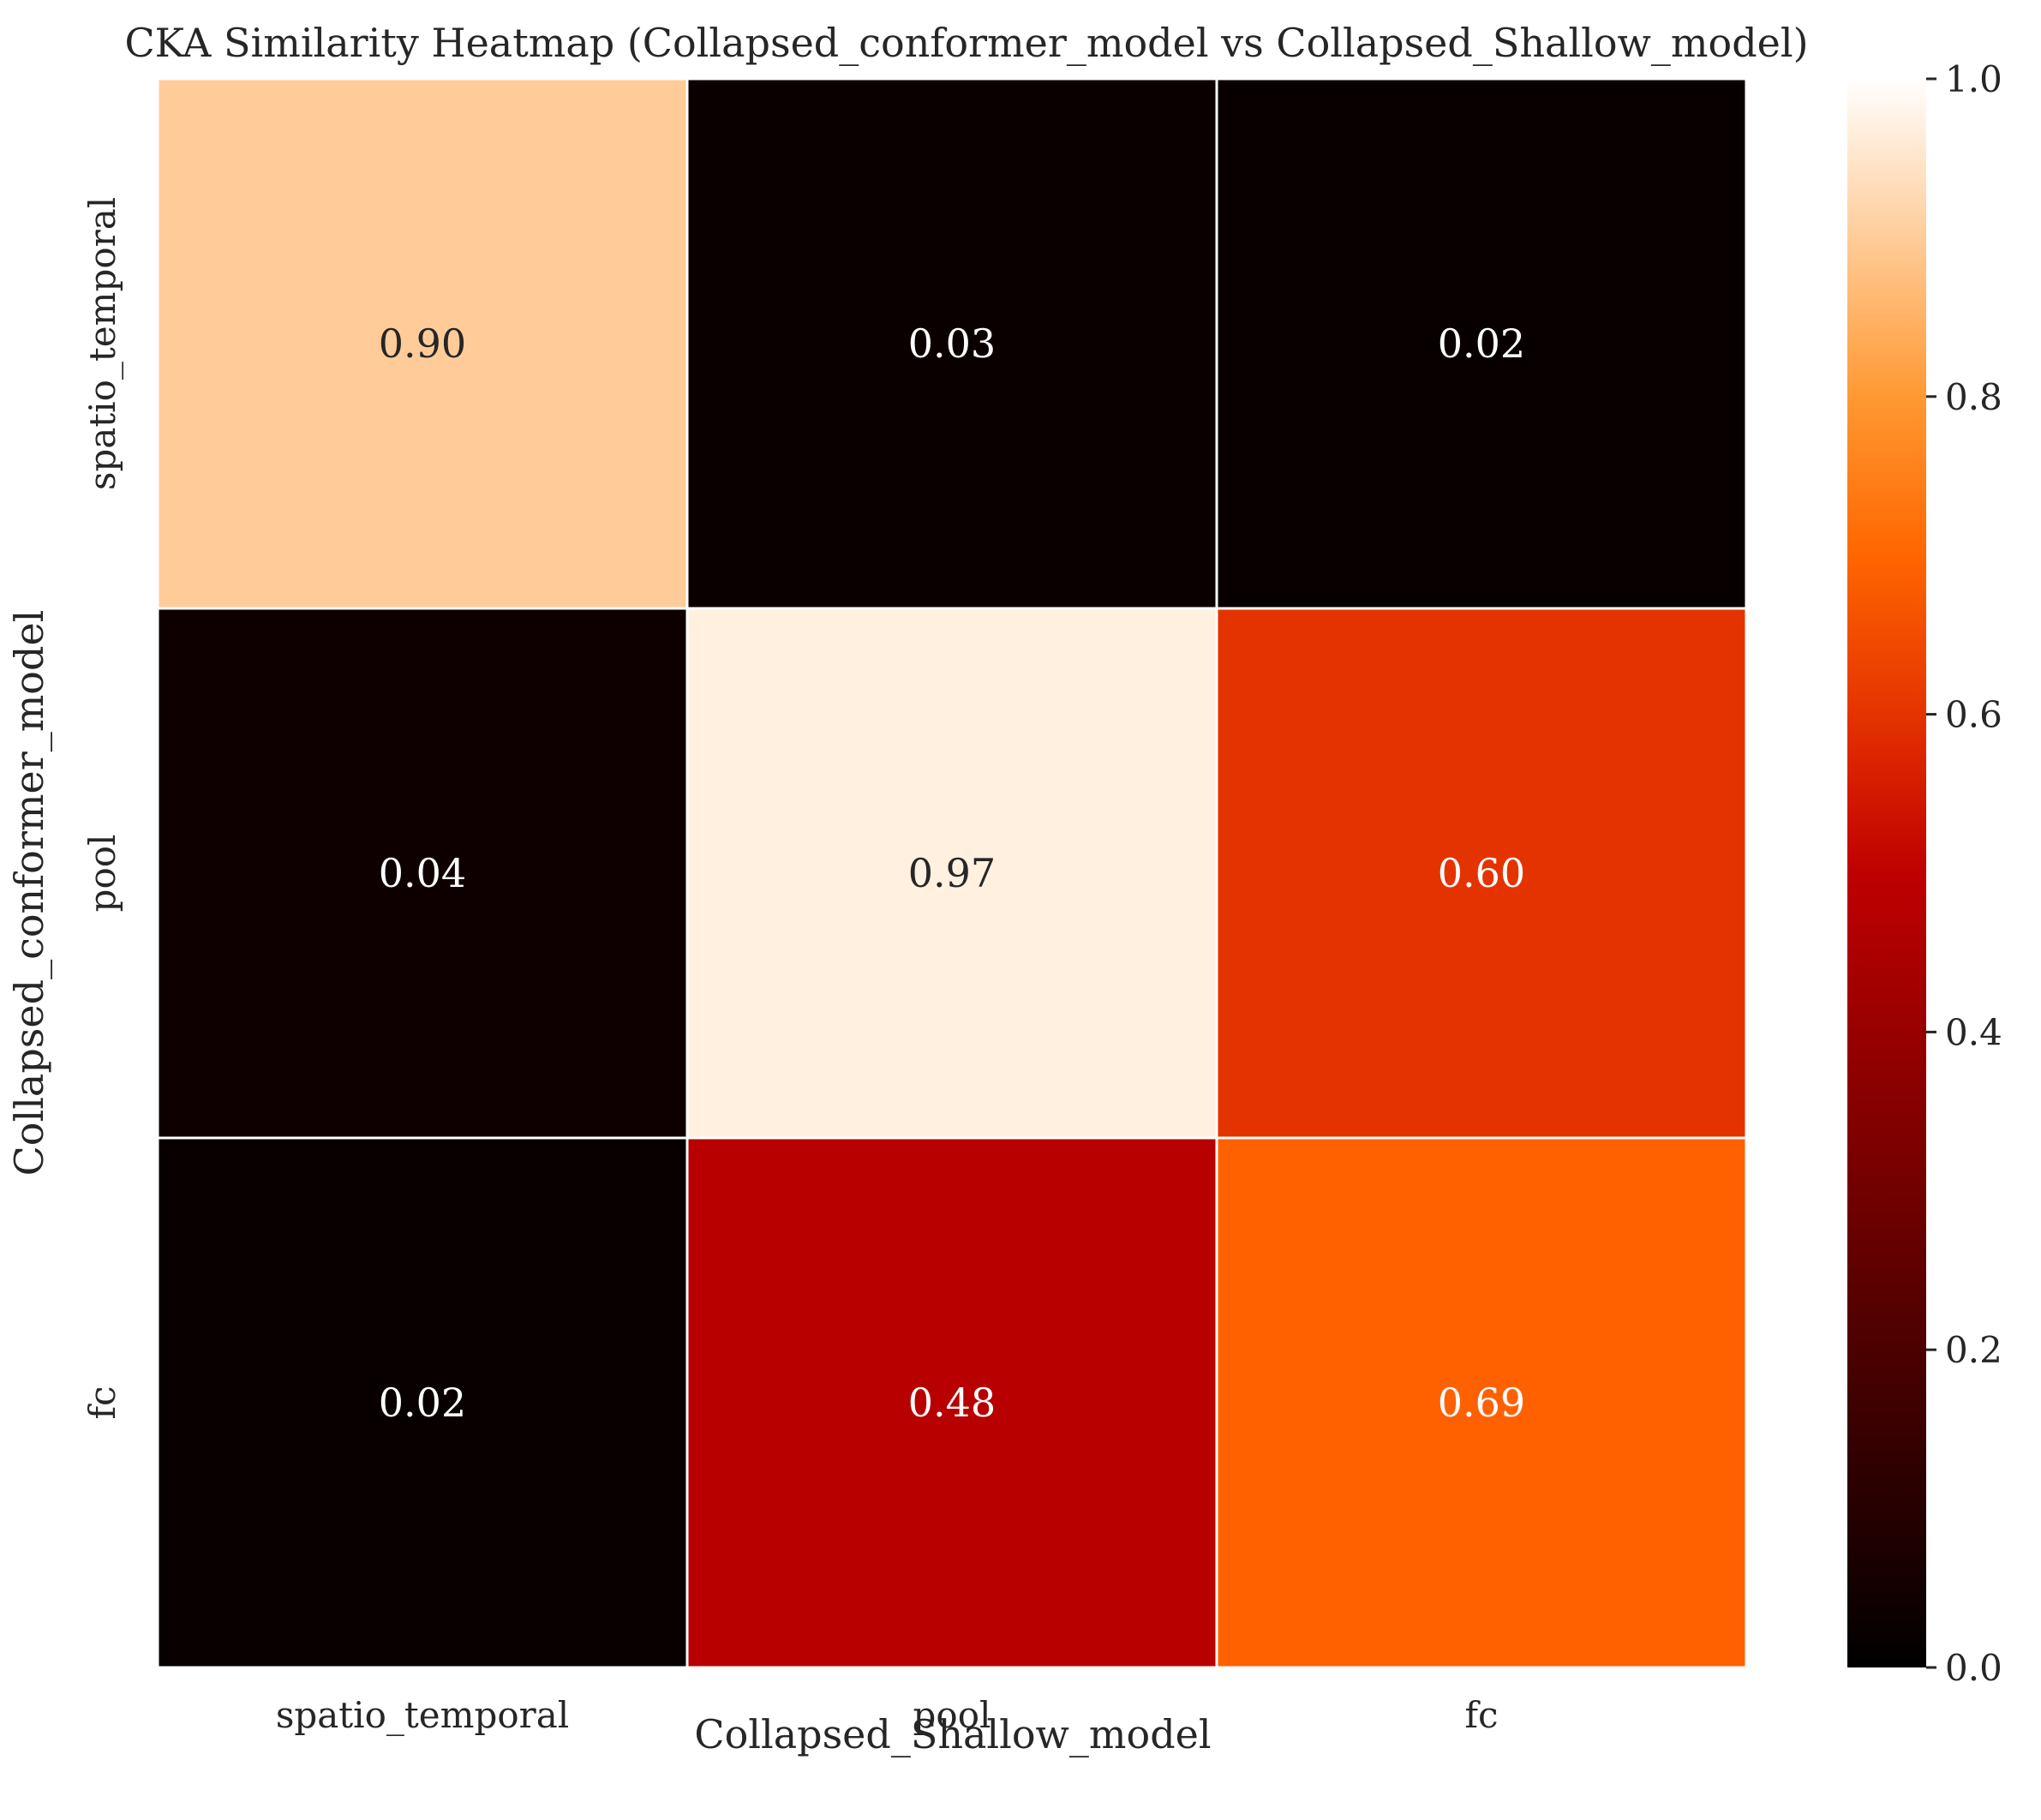  I want to click on cell-value-label-2-1: 0.48, so click(952, 1403).